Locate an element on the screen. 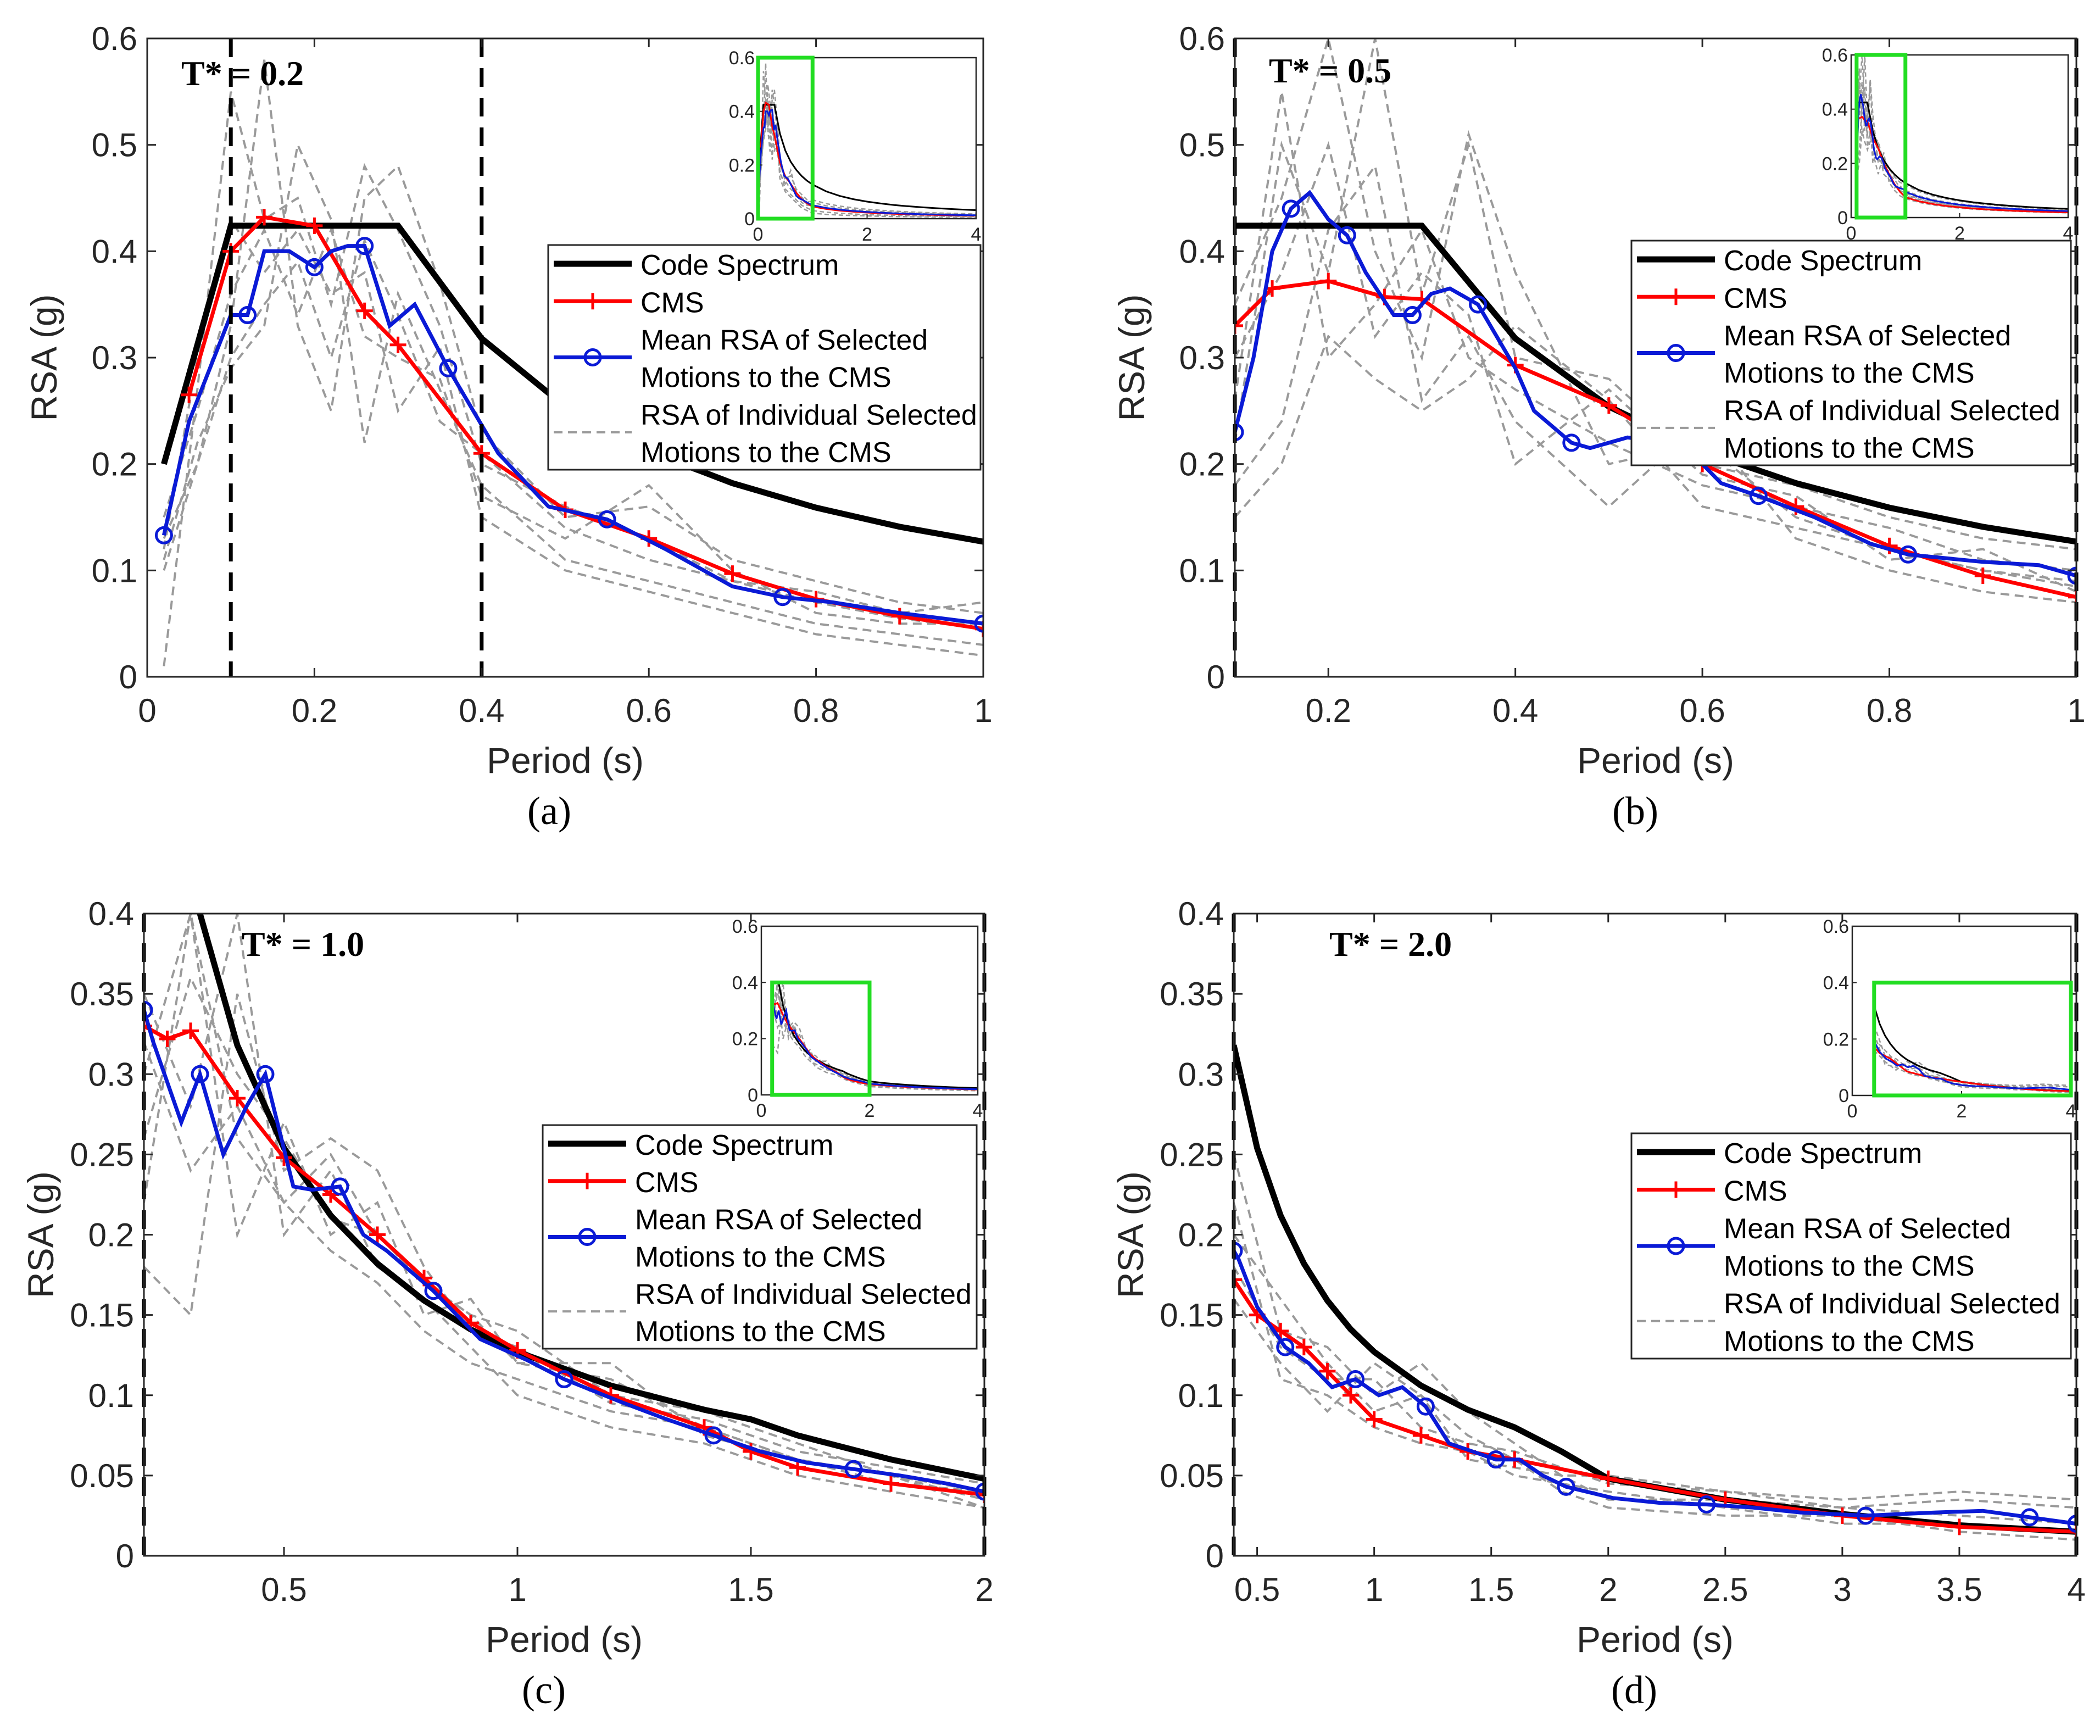 The width and height of the screenshot is (2100, 1736). inset-y-tick-label: 0.2 is located at coordinates (742, 165).